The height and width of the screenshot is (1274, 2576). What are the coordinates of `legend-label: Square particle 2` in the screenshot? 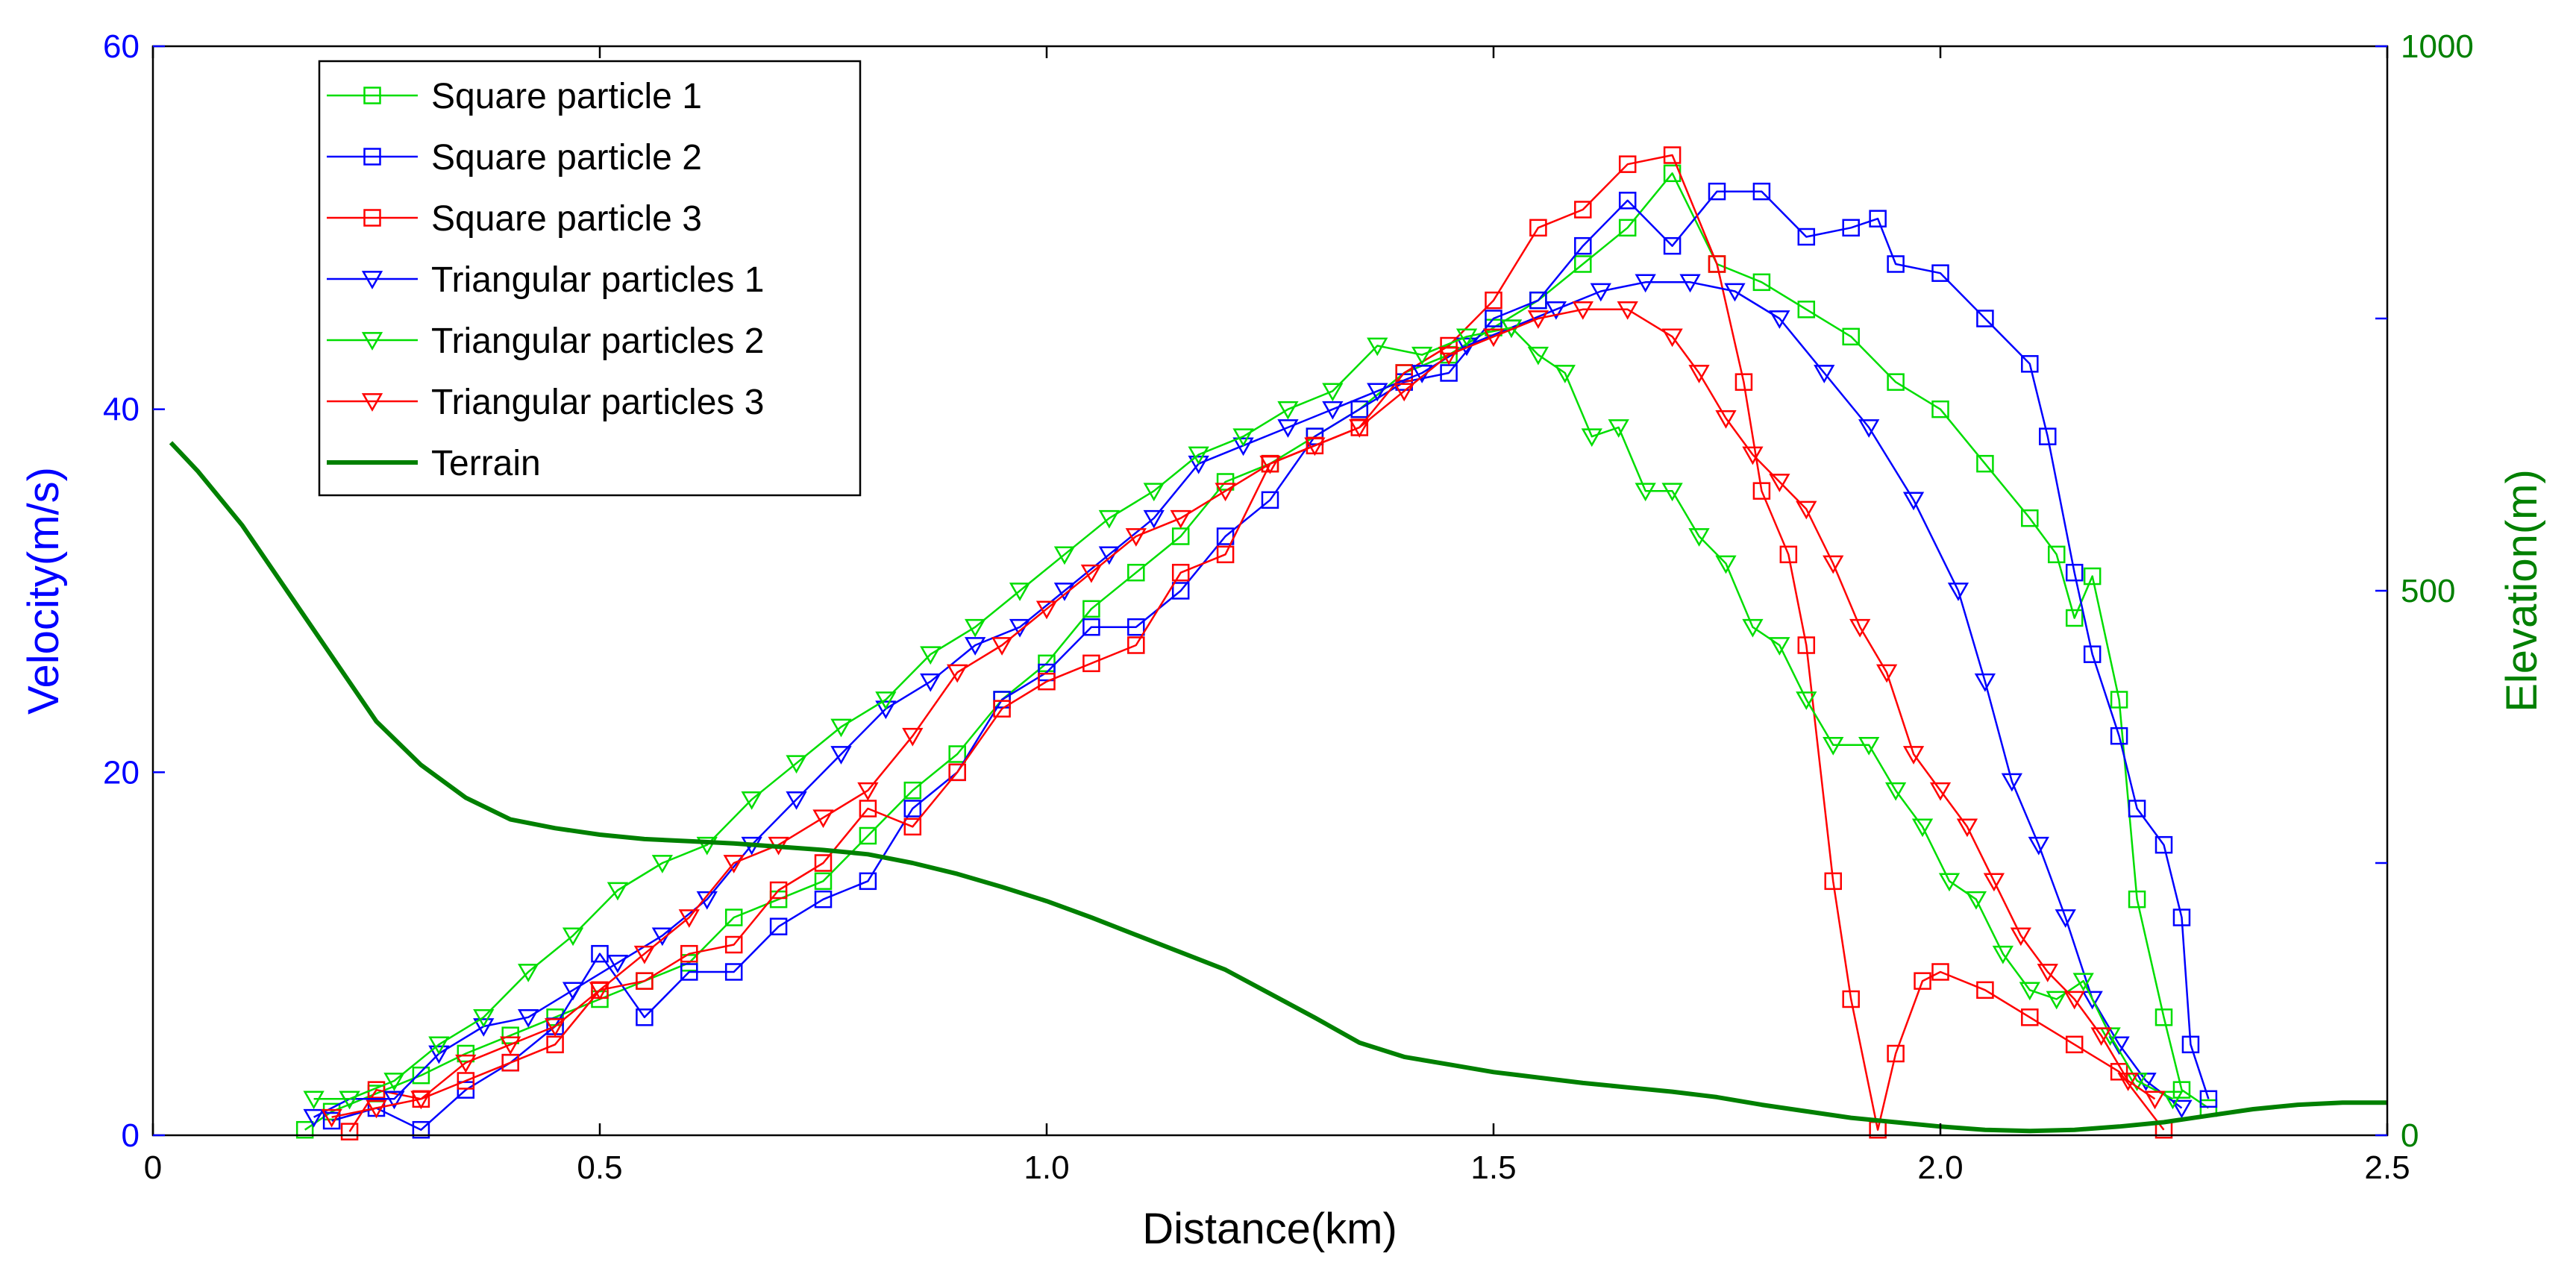 It's located at (566, 158).